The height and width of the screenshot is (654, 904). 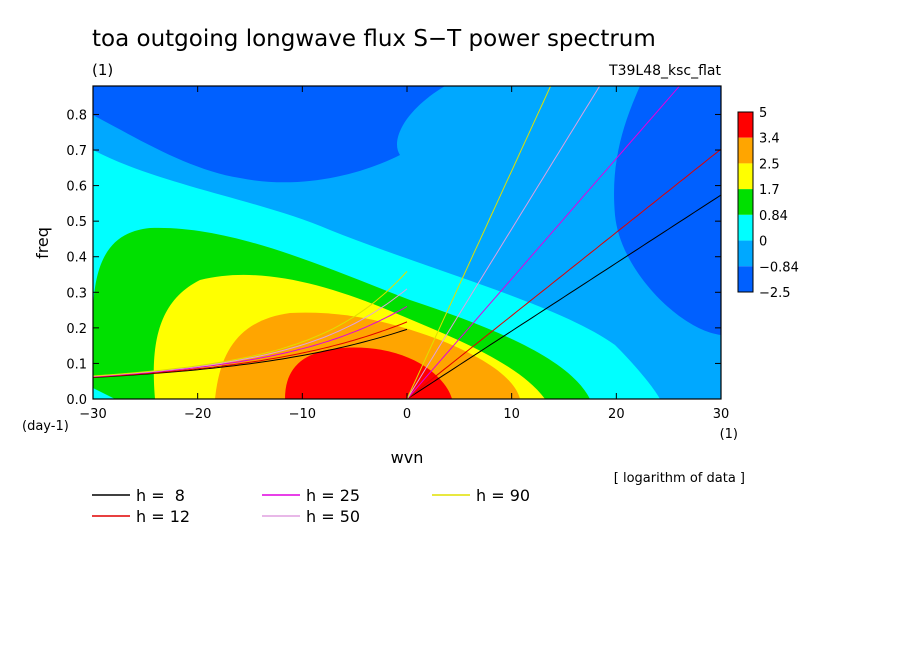 I want to click on legend-label: h = 50, so click(x=333, y=516).